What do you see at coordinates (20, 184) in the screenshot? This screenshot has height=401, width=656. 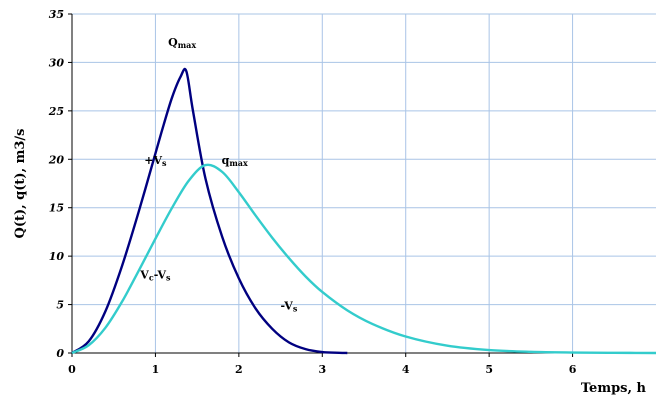 I see `y-axis-title: Q(t), q(t), m3/s` at bounding box center [20, 184].